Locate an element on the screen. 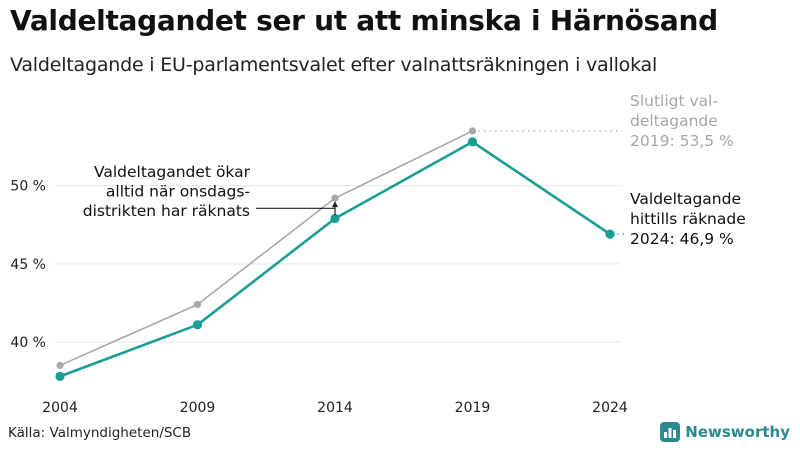 This screenshot has height=450, width=800. x-tick-label: 2014 is located at coordinates (335, 408).